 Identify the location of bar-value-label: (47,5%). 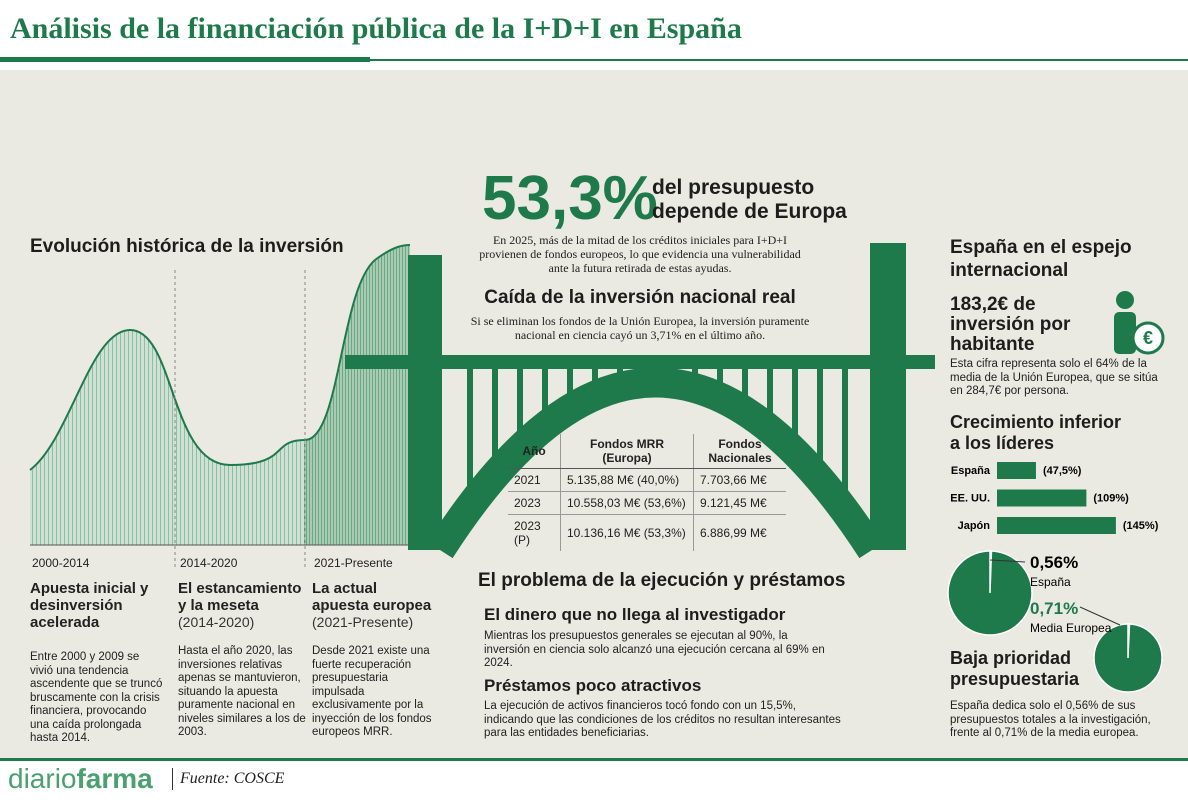
(1062, 471).